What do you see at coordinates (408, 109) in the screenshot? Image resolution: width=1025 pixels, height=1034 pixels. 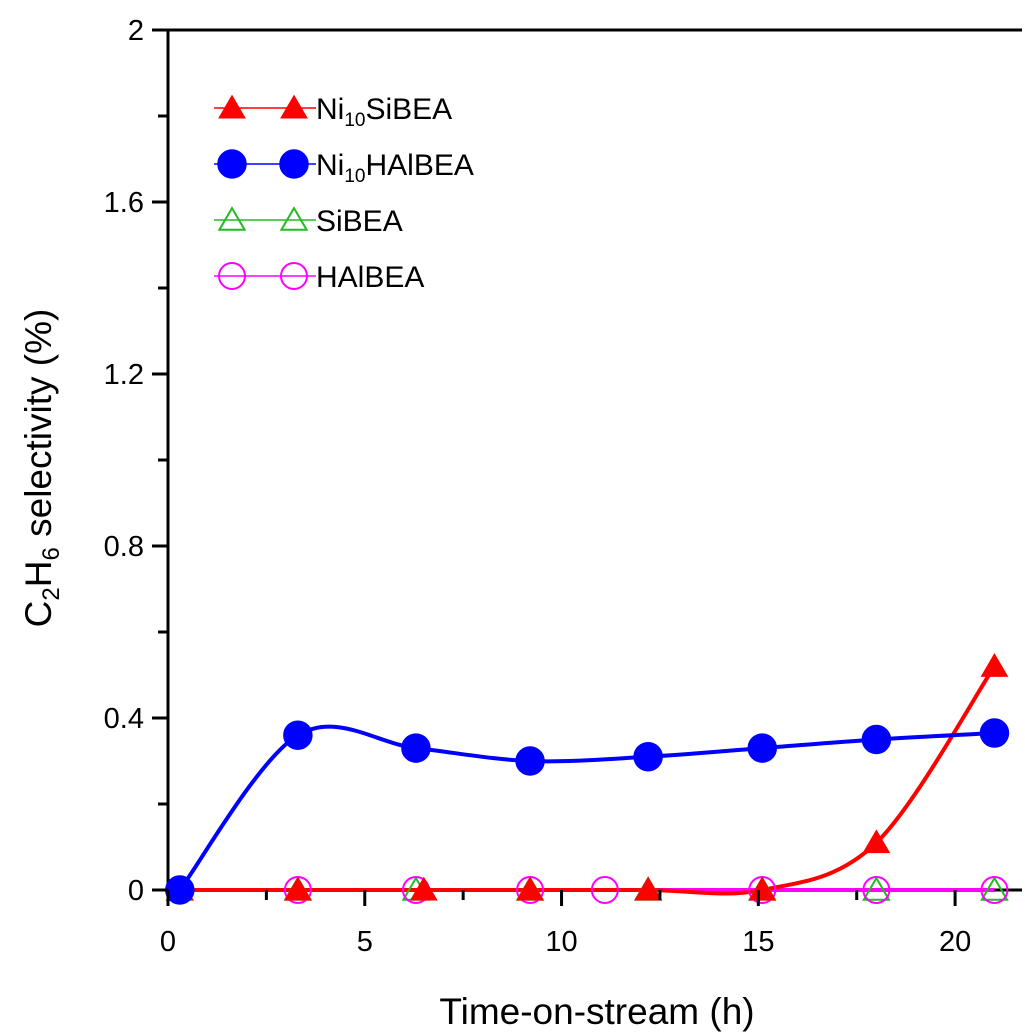 I see `legend-label-rest: SiBEA` at bounding box center [408, 109].